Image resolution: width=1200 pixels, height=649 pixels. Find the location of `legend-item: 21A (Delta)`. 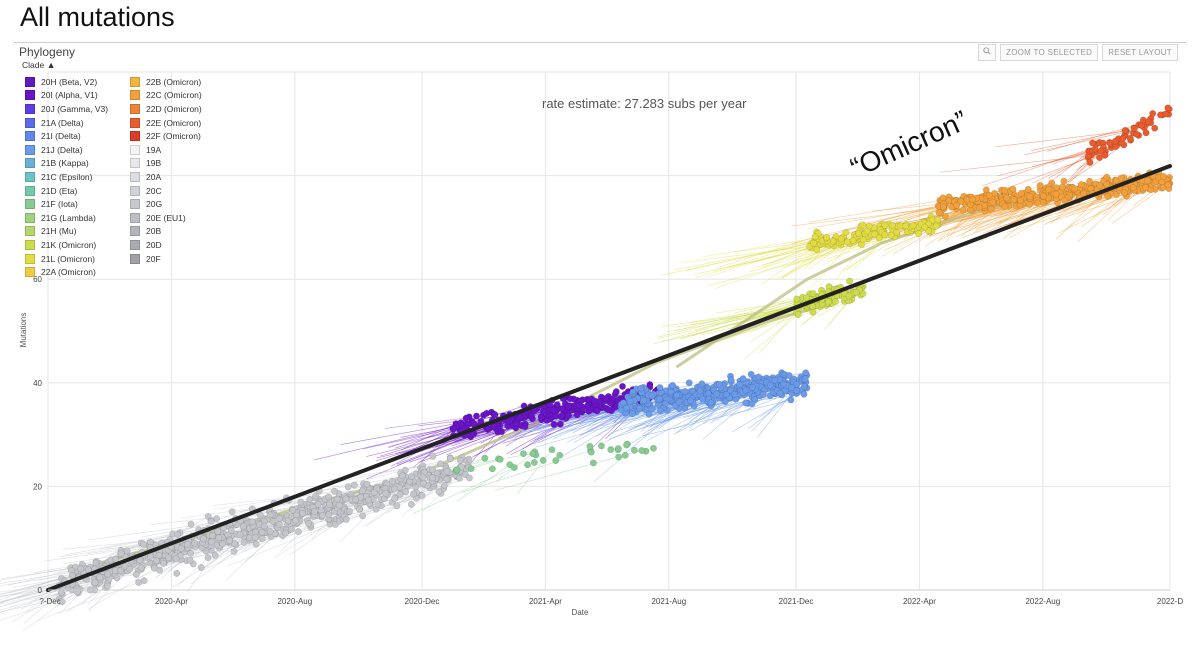

legend-item: 21A (Delta) is located at coordinates (77, 123).